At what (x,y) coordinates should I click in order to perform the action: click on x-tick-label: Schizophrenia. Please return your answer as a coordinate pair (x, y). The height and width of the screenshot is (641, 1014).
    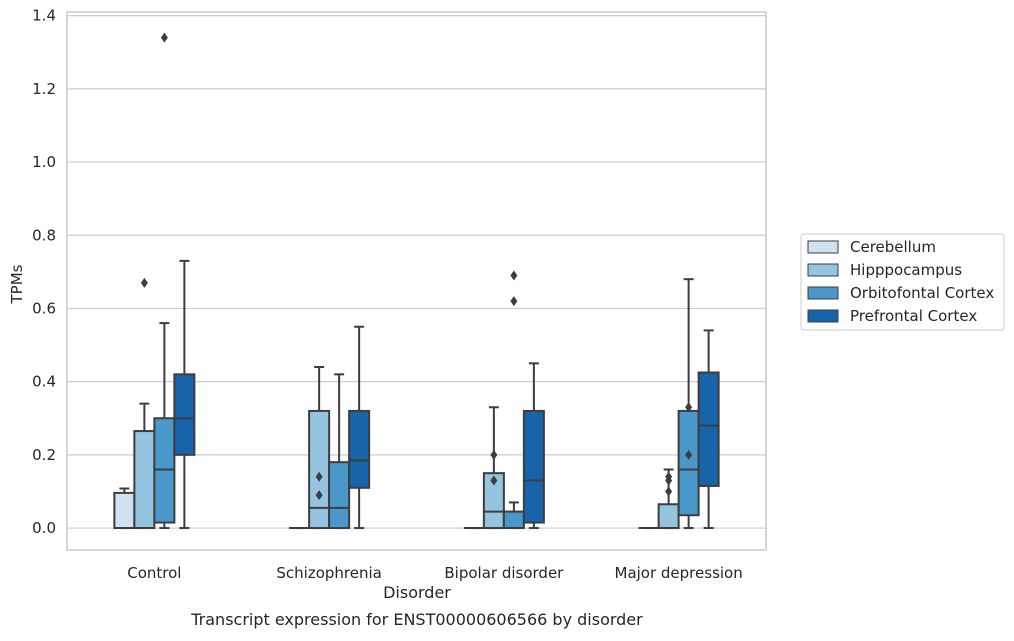
    Looking at the image, I should click on (328, 573).